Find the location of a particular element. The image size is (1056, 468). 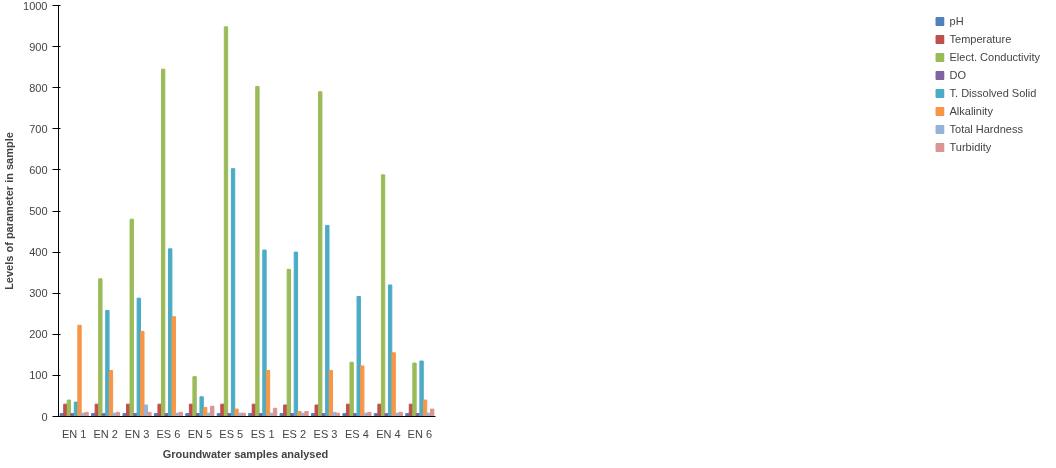

x-tick-label: EN 5 is located at coordinates (200, 433).